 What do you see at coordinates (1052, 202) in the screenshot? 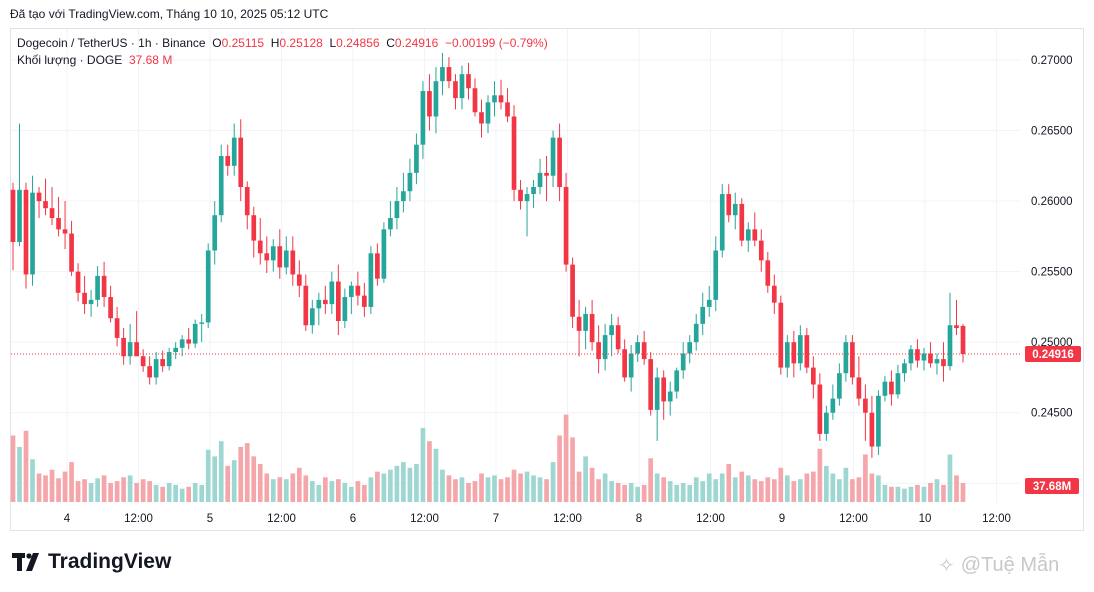
I see `y-tick-label: 0.26000` at bounding box center [1052, 202].